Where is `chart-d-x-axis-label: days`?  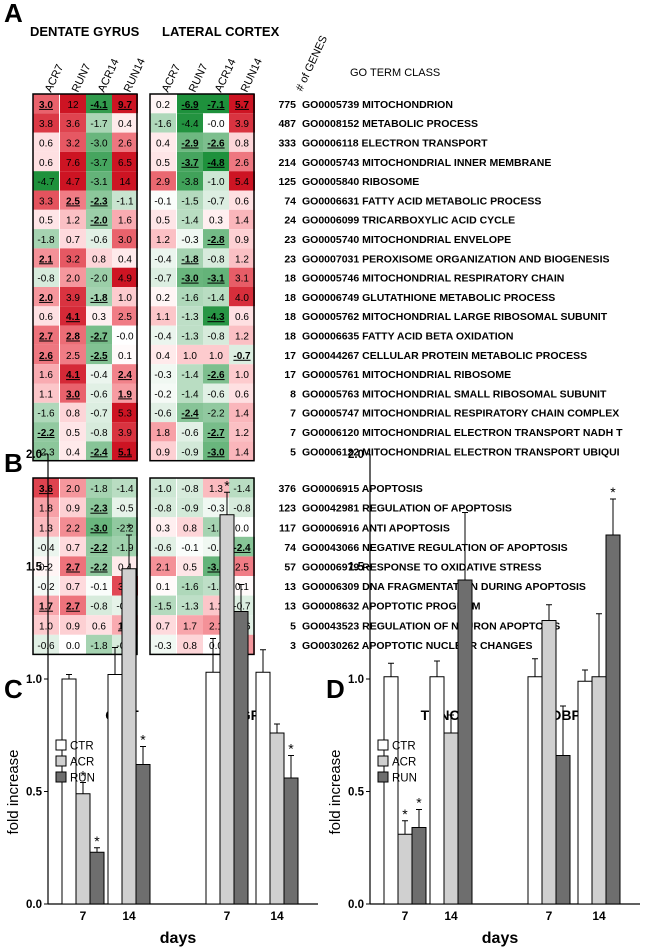 chart-d-x-axis-label: days is located at coordinates (500, 938).